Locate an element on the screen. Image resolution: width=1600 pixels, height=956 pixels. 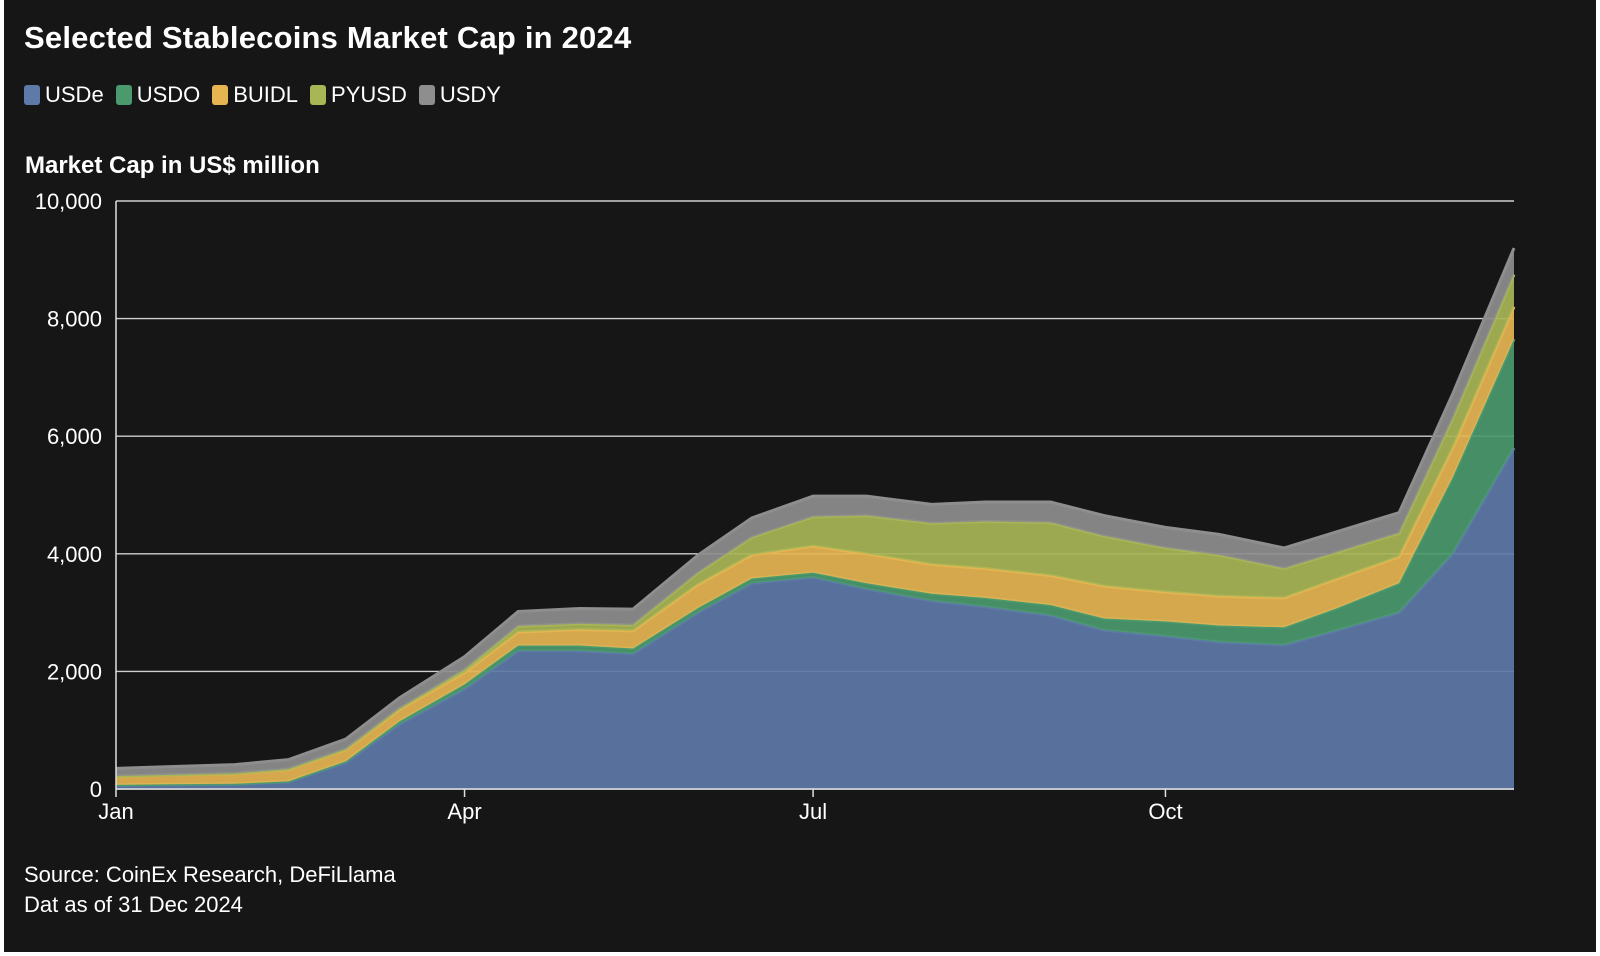
legend-item-buidl: BUIDL is located at coordinates (255, 95).